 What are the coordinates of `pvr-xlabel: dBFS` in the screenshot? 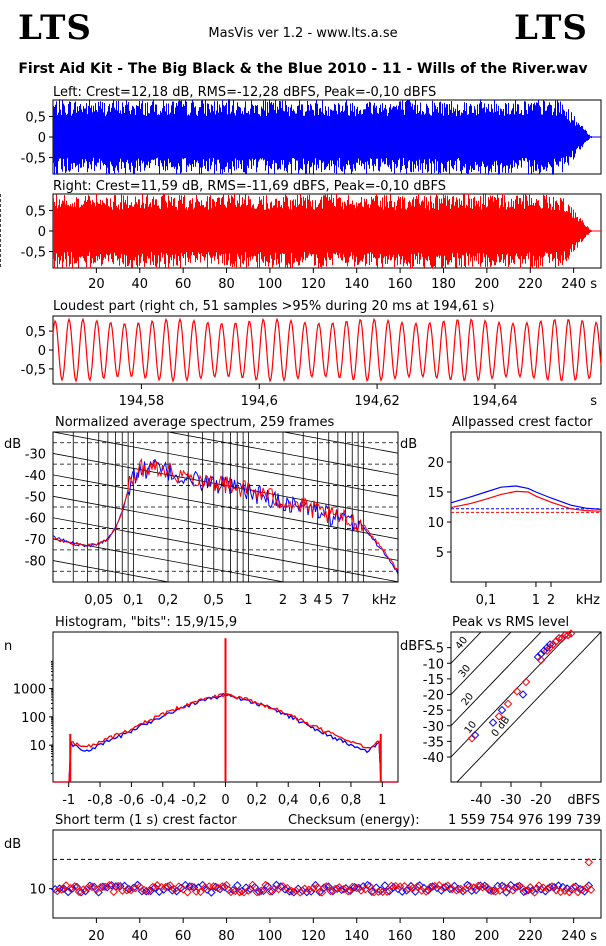 It's located at (583, 800).